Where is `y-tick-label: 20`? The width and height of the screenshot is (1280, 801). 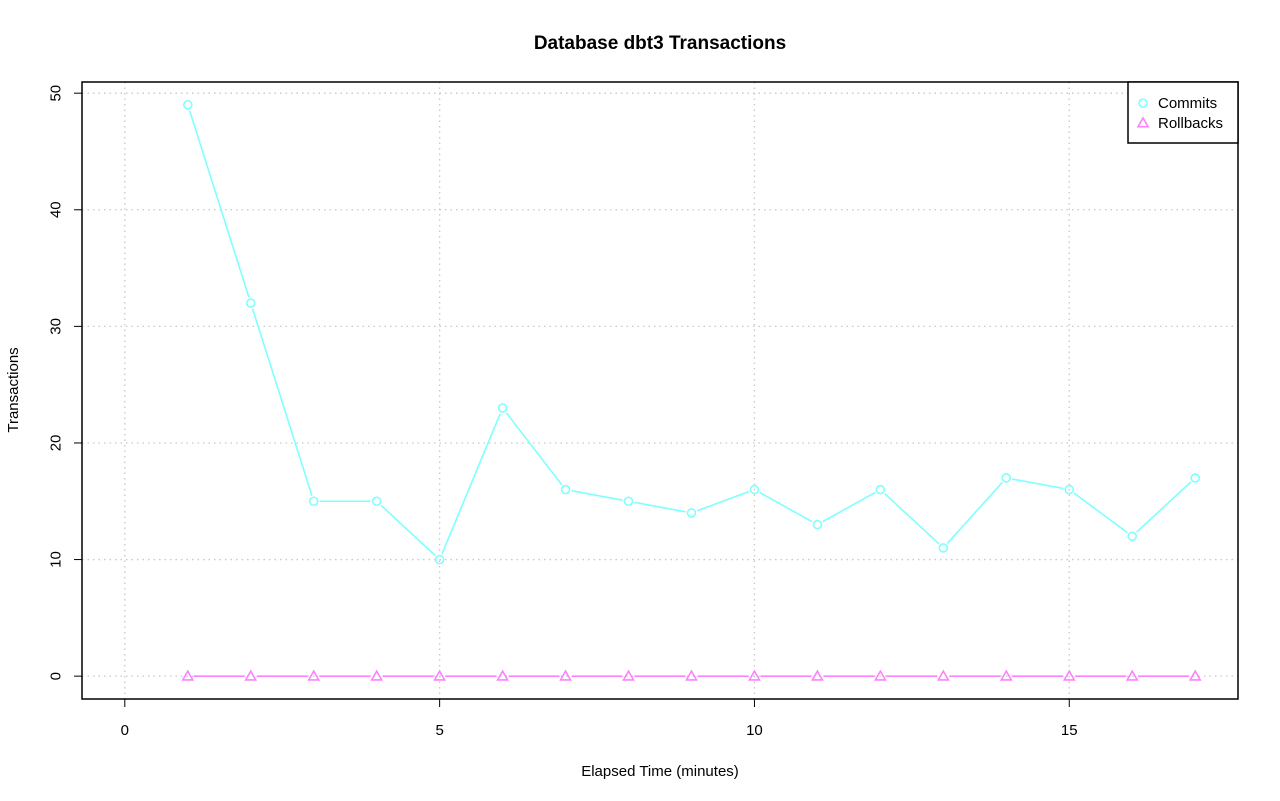
y-tick-label: 20 is located at coordinates (56, 443).